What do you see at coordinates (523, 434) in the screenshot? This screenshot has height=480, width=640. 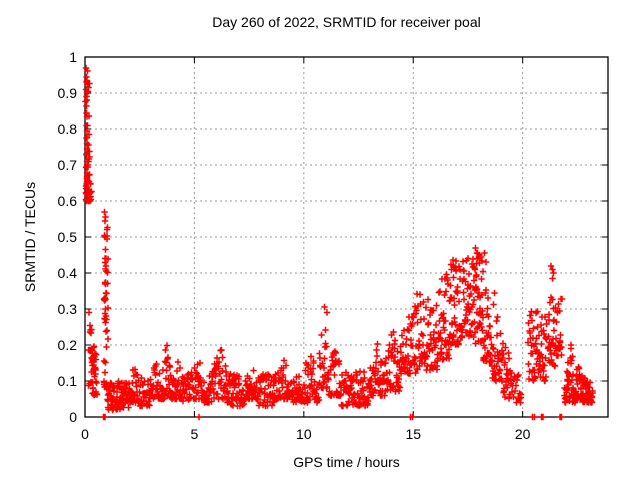 I see `x-tick-label: 20` at bounding box center [523, 434].